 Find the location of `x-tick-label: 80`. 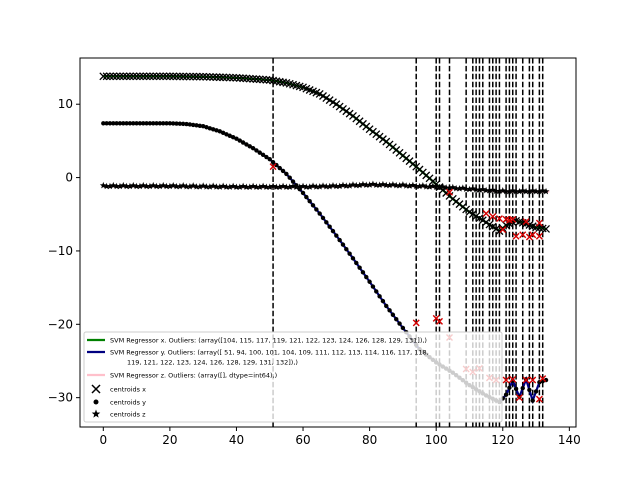

x-tick-label: 80 is located at coordinates (369, 440).